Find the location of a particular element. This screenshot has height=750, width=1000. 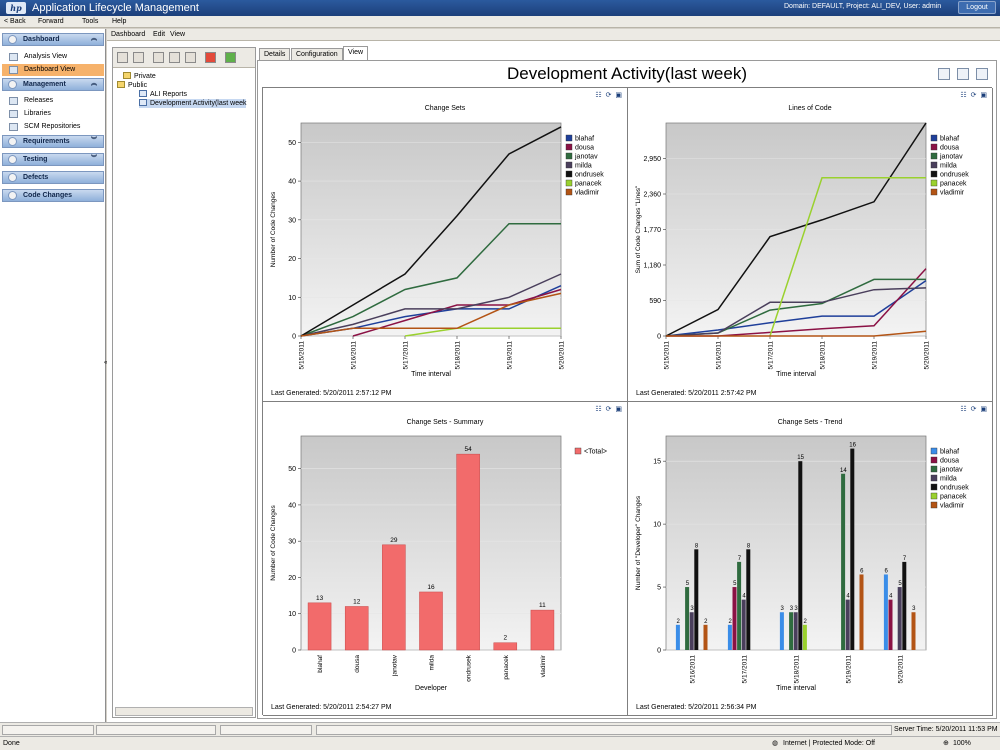

paste-icon is located at coordinates (190, 57).